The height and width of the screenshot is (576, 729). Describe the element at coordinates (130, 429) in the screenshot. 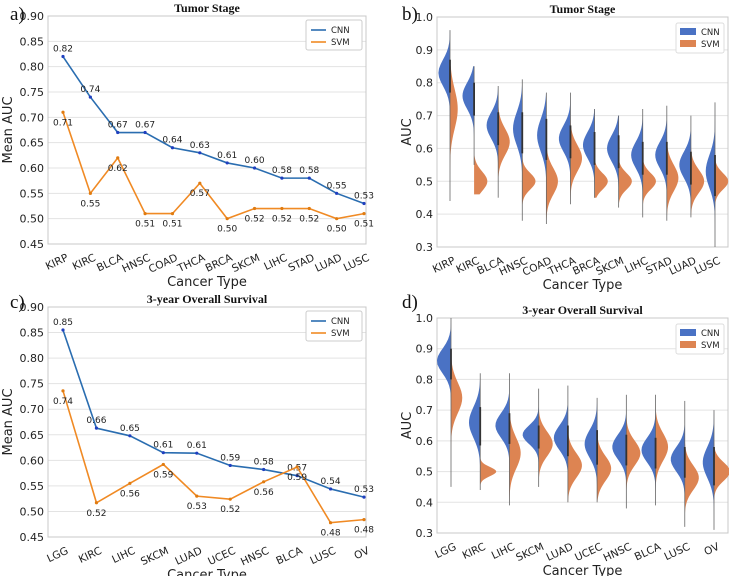

I see `data-label: 0.65` at that location.